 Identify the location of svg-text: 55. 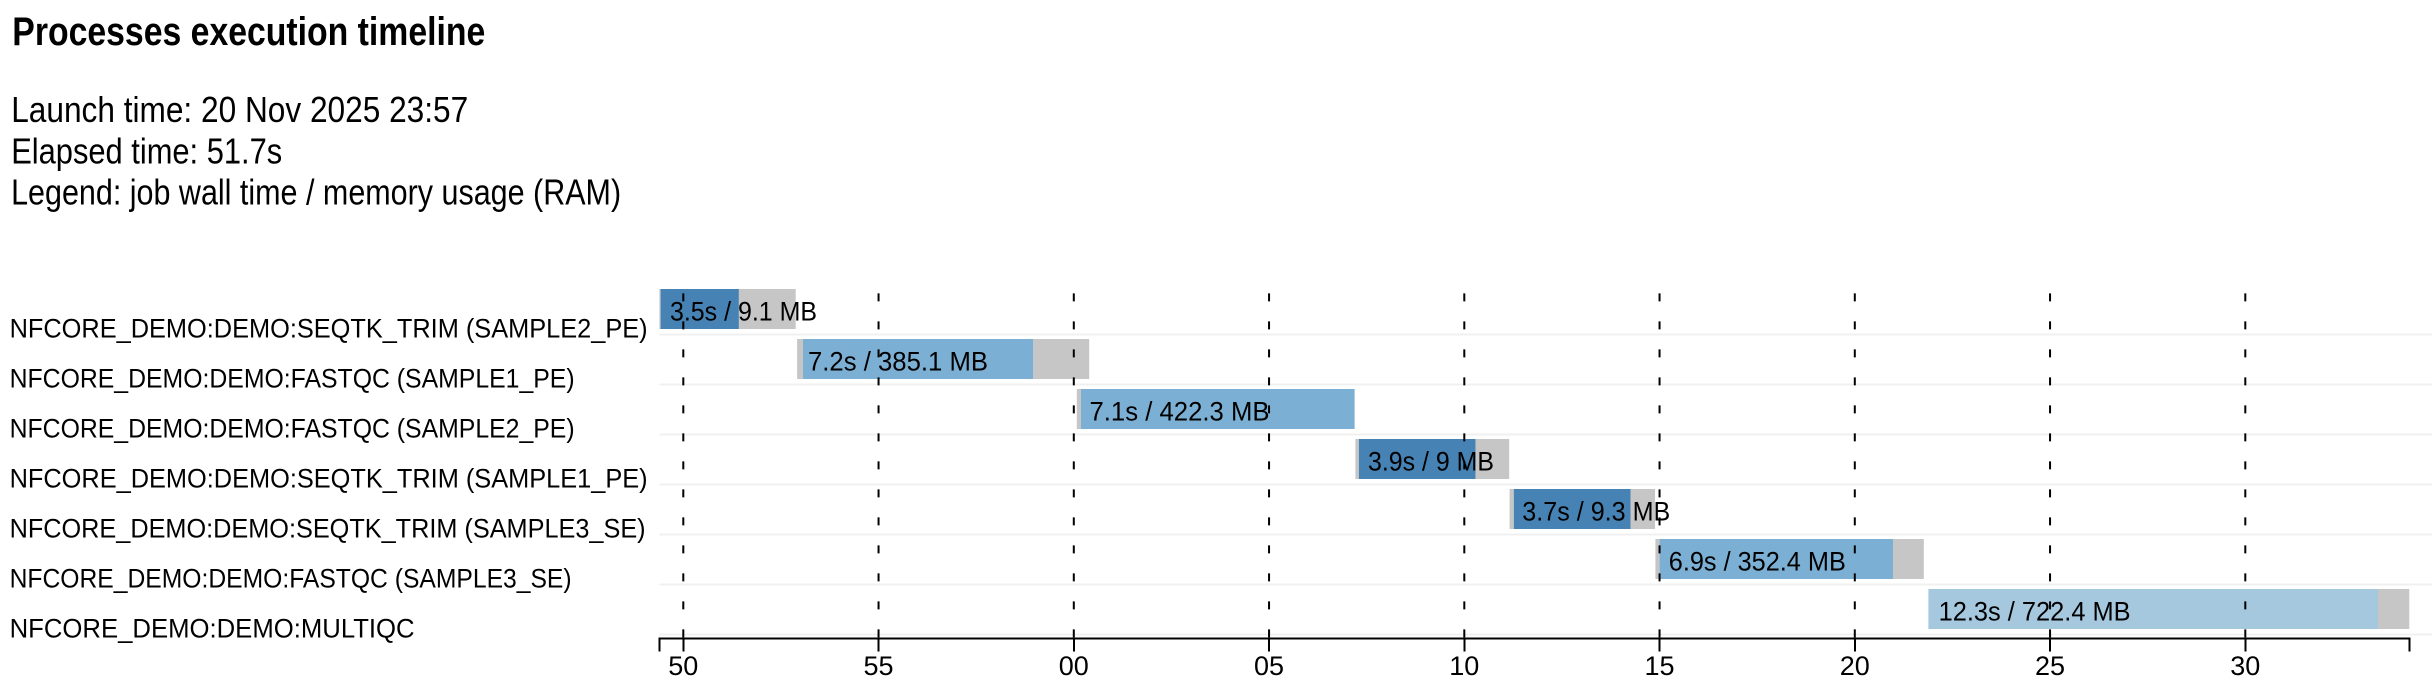
(879, 666).